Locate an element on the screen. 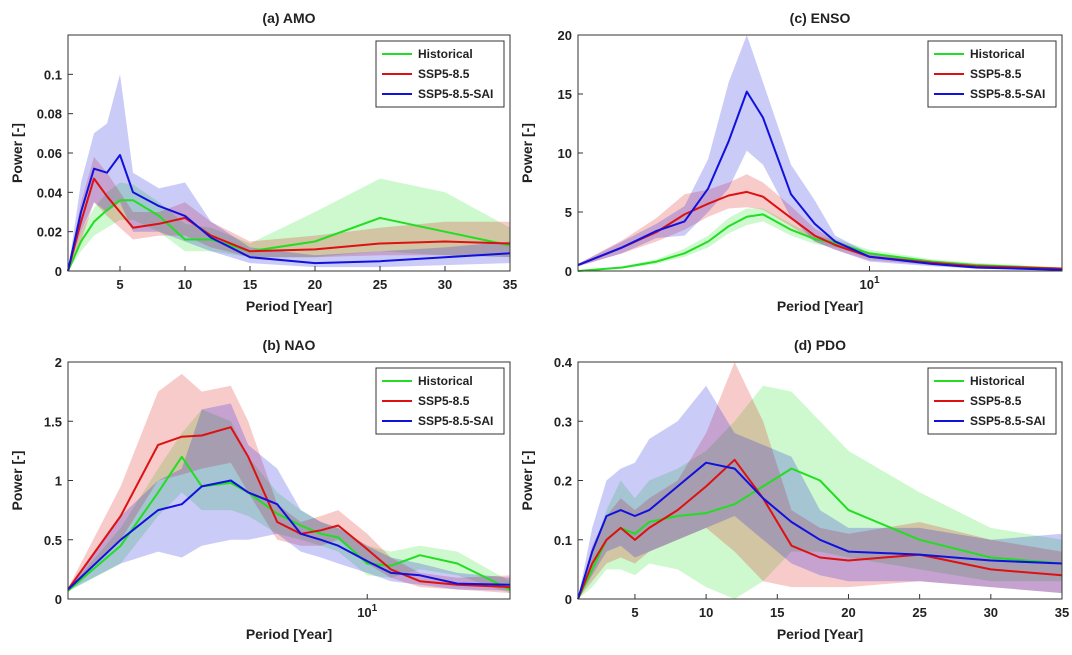  y-tick-label: 20 is located at coordinates (565, 35).